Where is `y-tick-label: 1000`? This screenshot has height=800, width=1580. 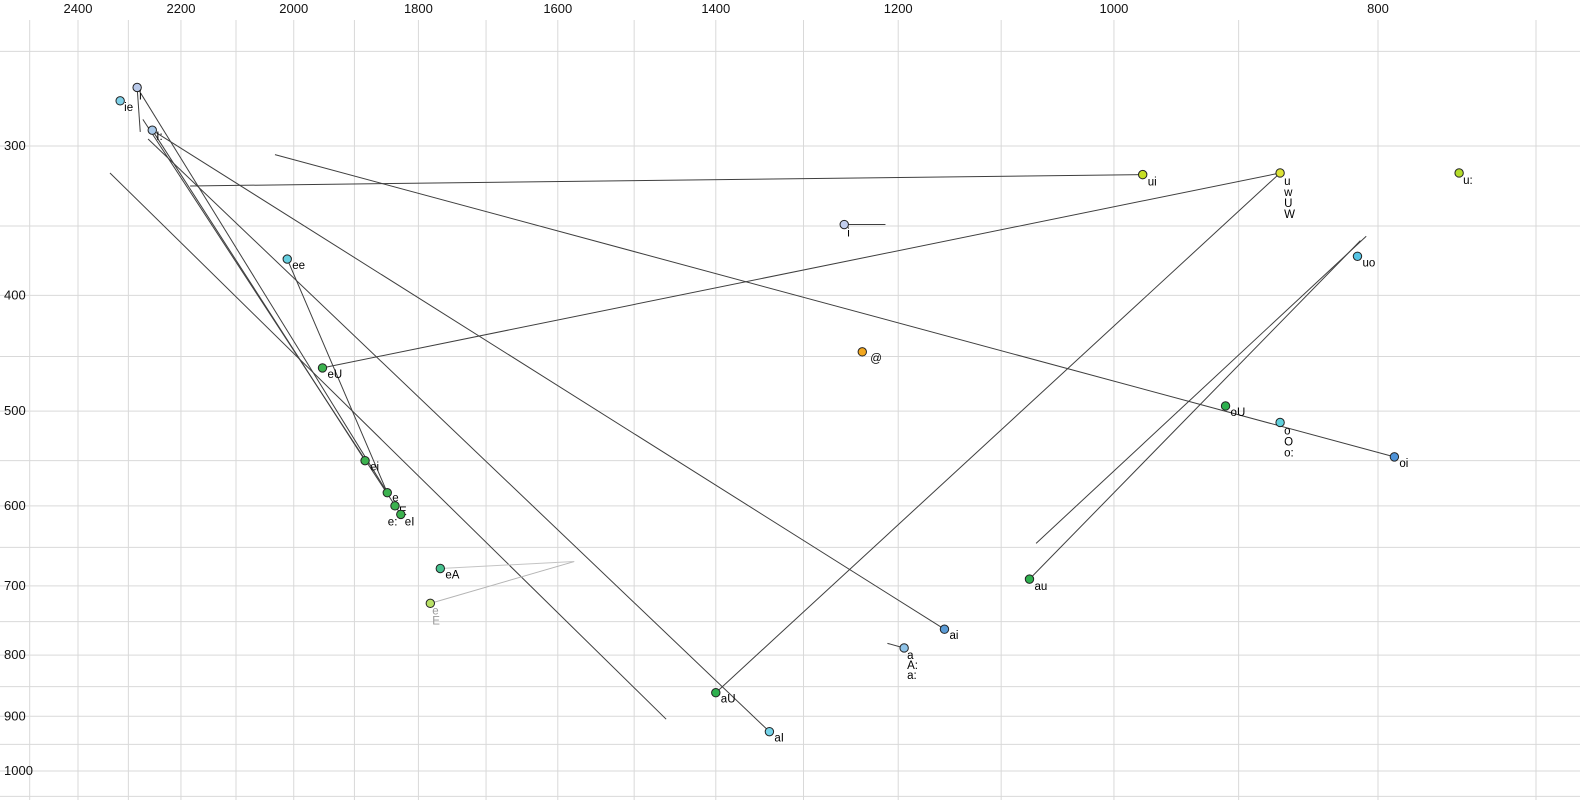 y-tick-label: 1000 is located at coordinates (18, 770).